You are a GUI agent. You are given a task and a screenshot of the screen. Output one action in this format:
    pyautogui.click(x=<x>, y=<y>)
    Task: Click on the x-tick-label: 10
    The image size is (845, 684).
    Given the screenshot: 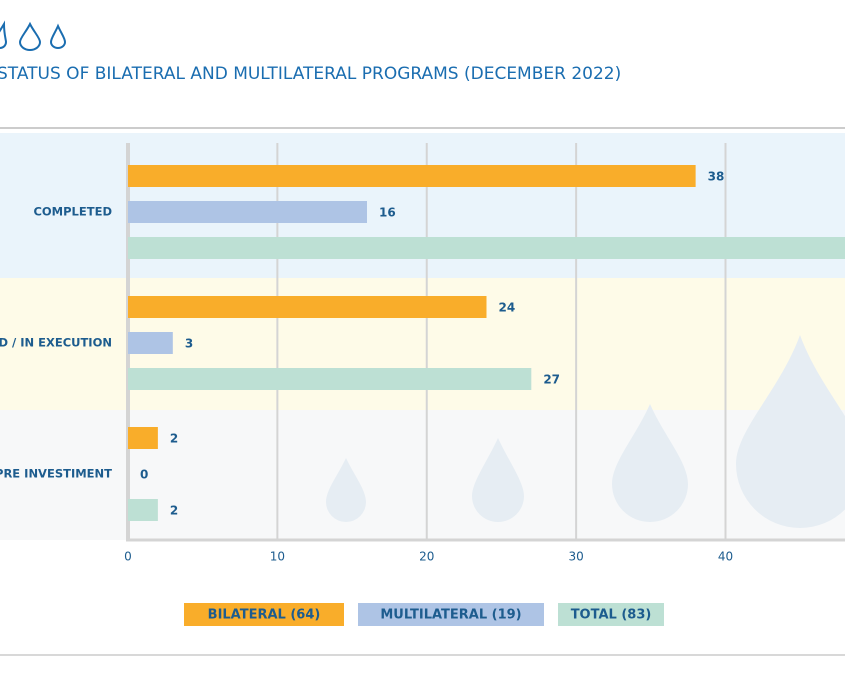 What is the action you would take?
    pyautogui.click(x=277, y=557)
    